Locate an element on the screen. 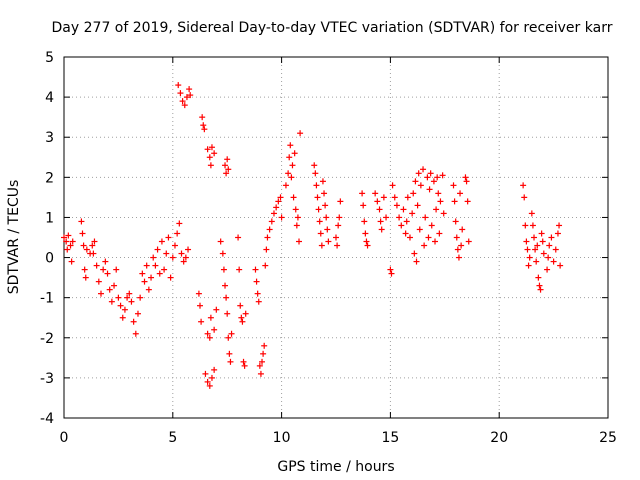  y-tick-label: 2 is located at coordinates (49, 178).